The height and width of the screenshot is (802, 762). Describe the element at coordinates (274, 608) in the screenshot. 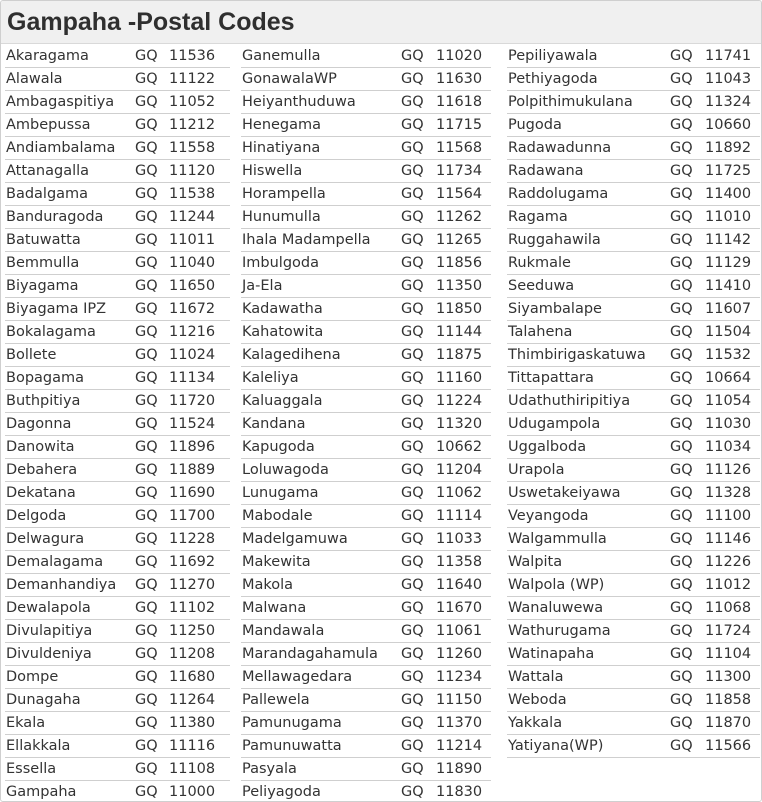

I see `place-name: Malwana` at that location.